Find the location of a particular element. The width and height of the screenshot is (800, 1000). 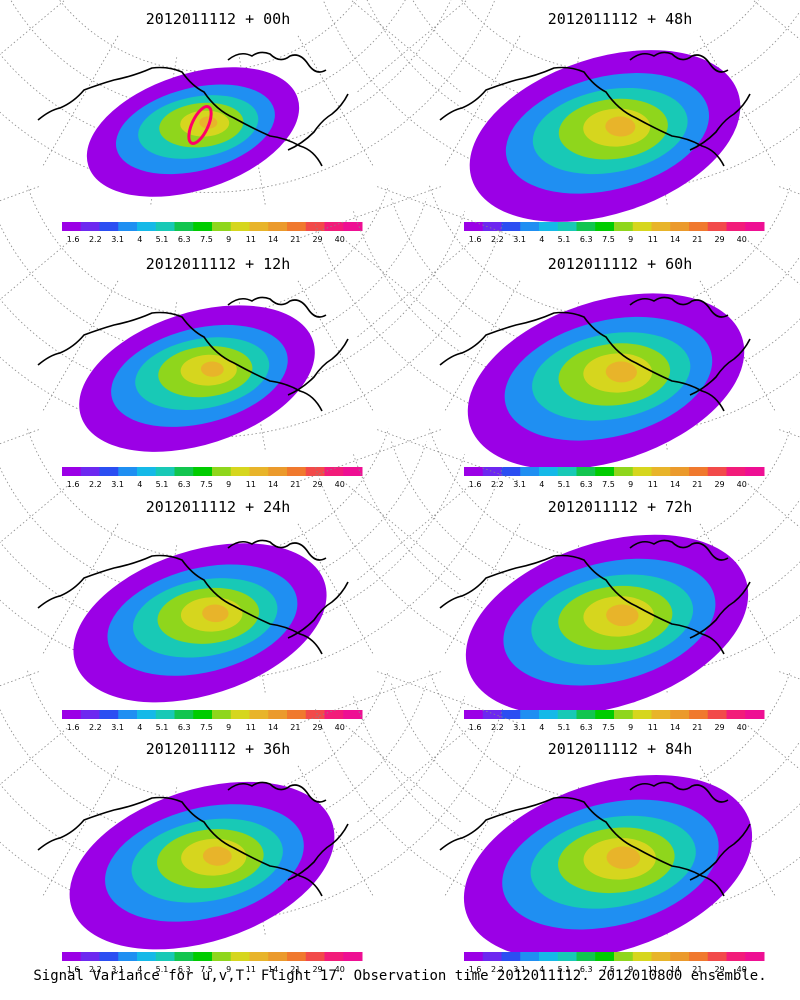

panel-title: 2012011112 + 24h is located at coordinates (218, 507).